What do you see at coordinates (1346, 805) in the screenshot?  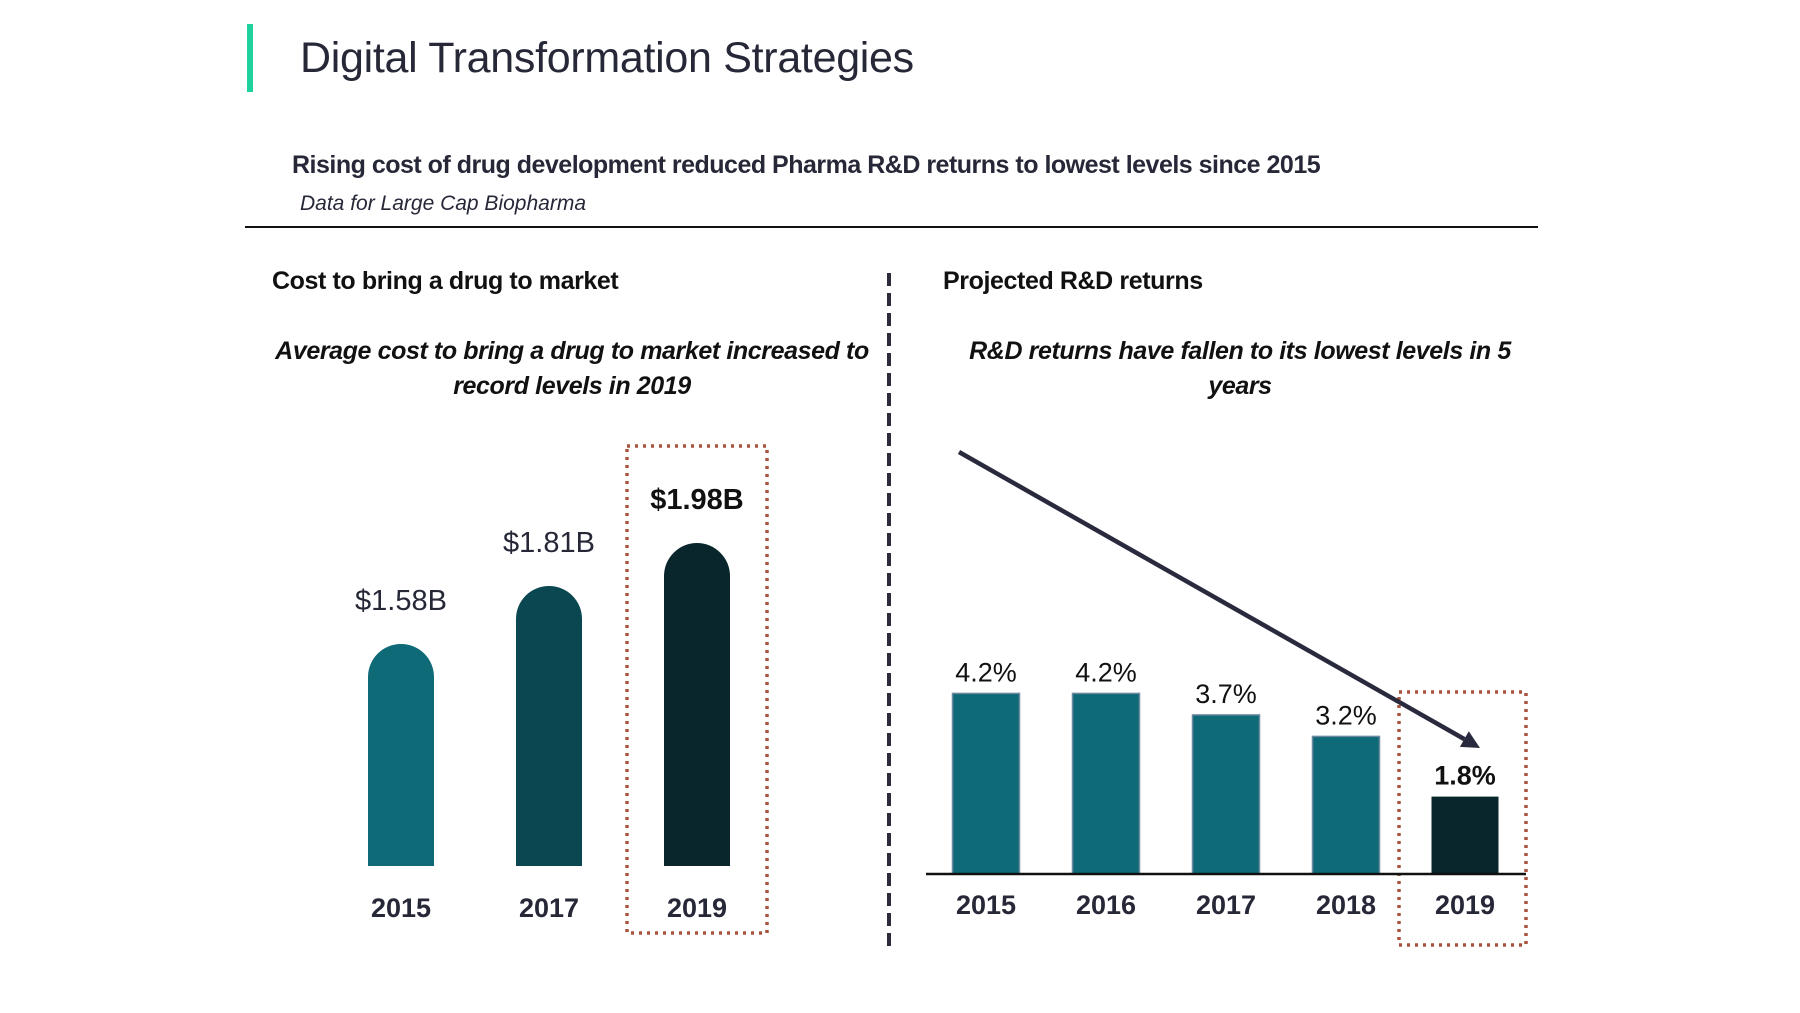 I see `bar-2018` at bounding box center [1346, 805].